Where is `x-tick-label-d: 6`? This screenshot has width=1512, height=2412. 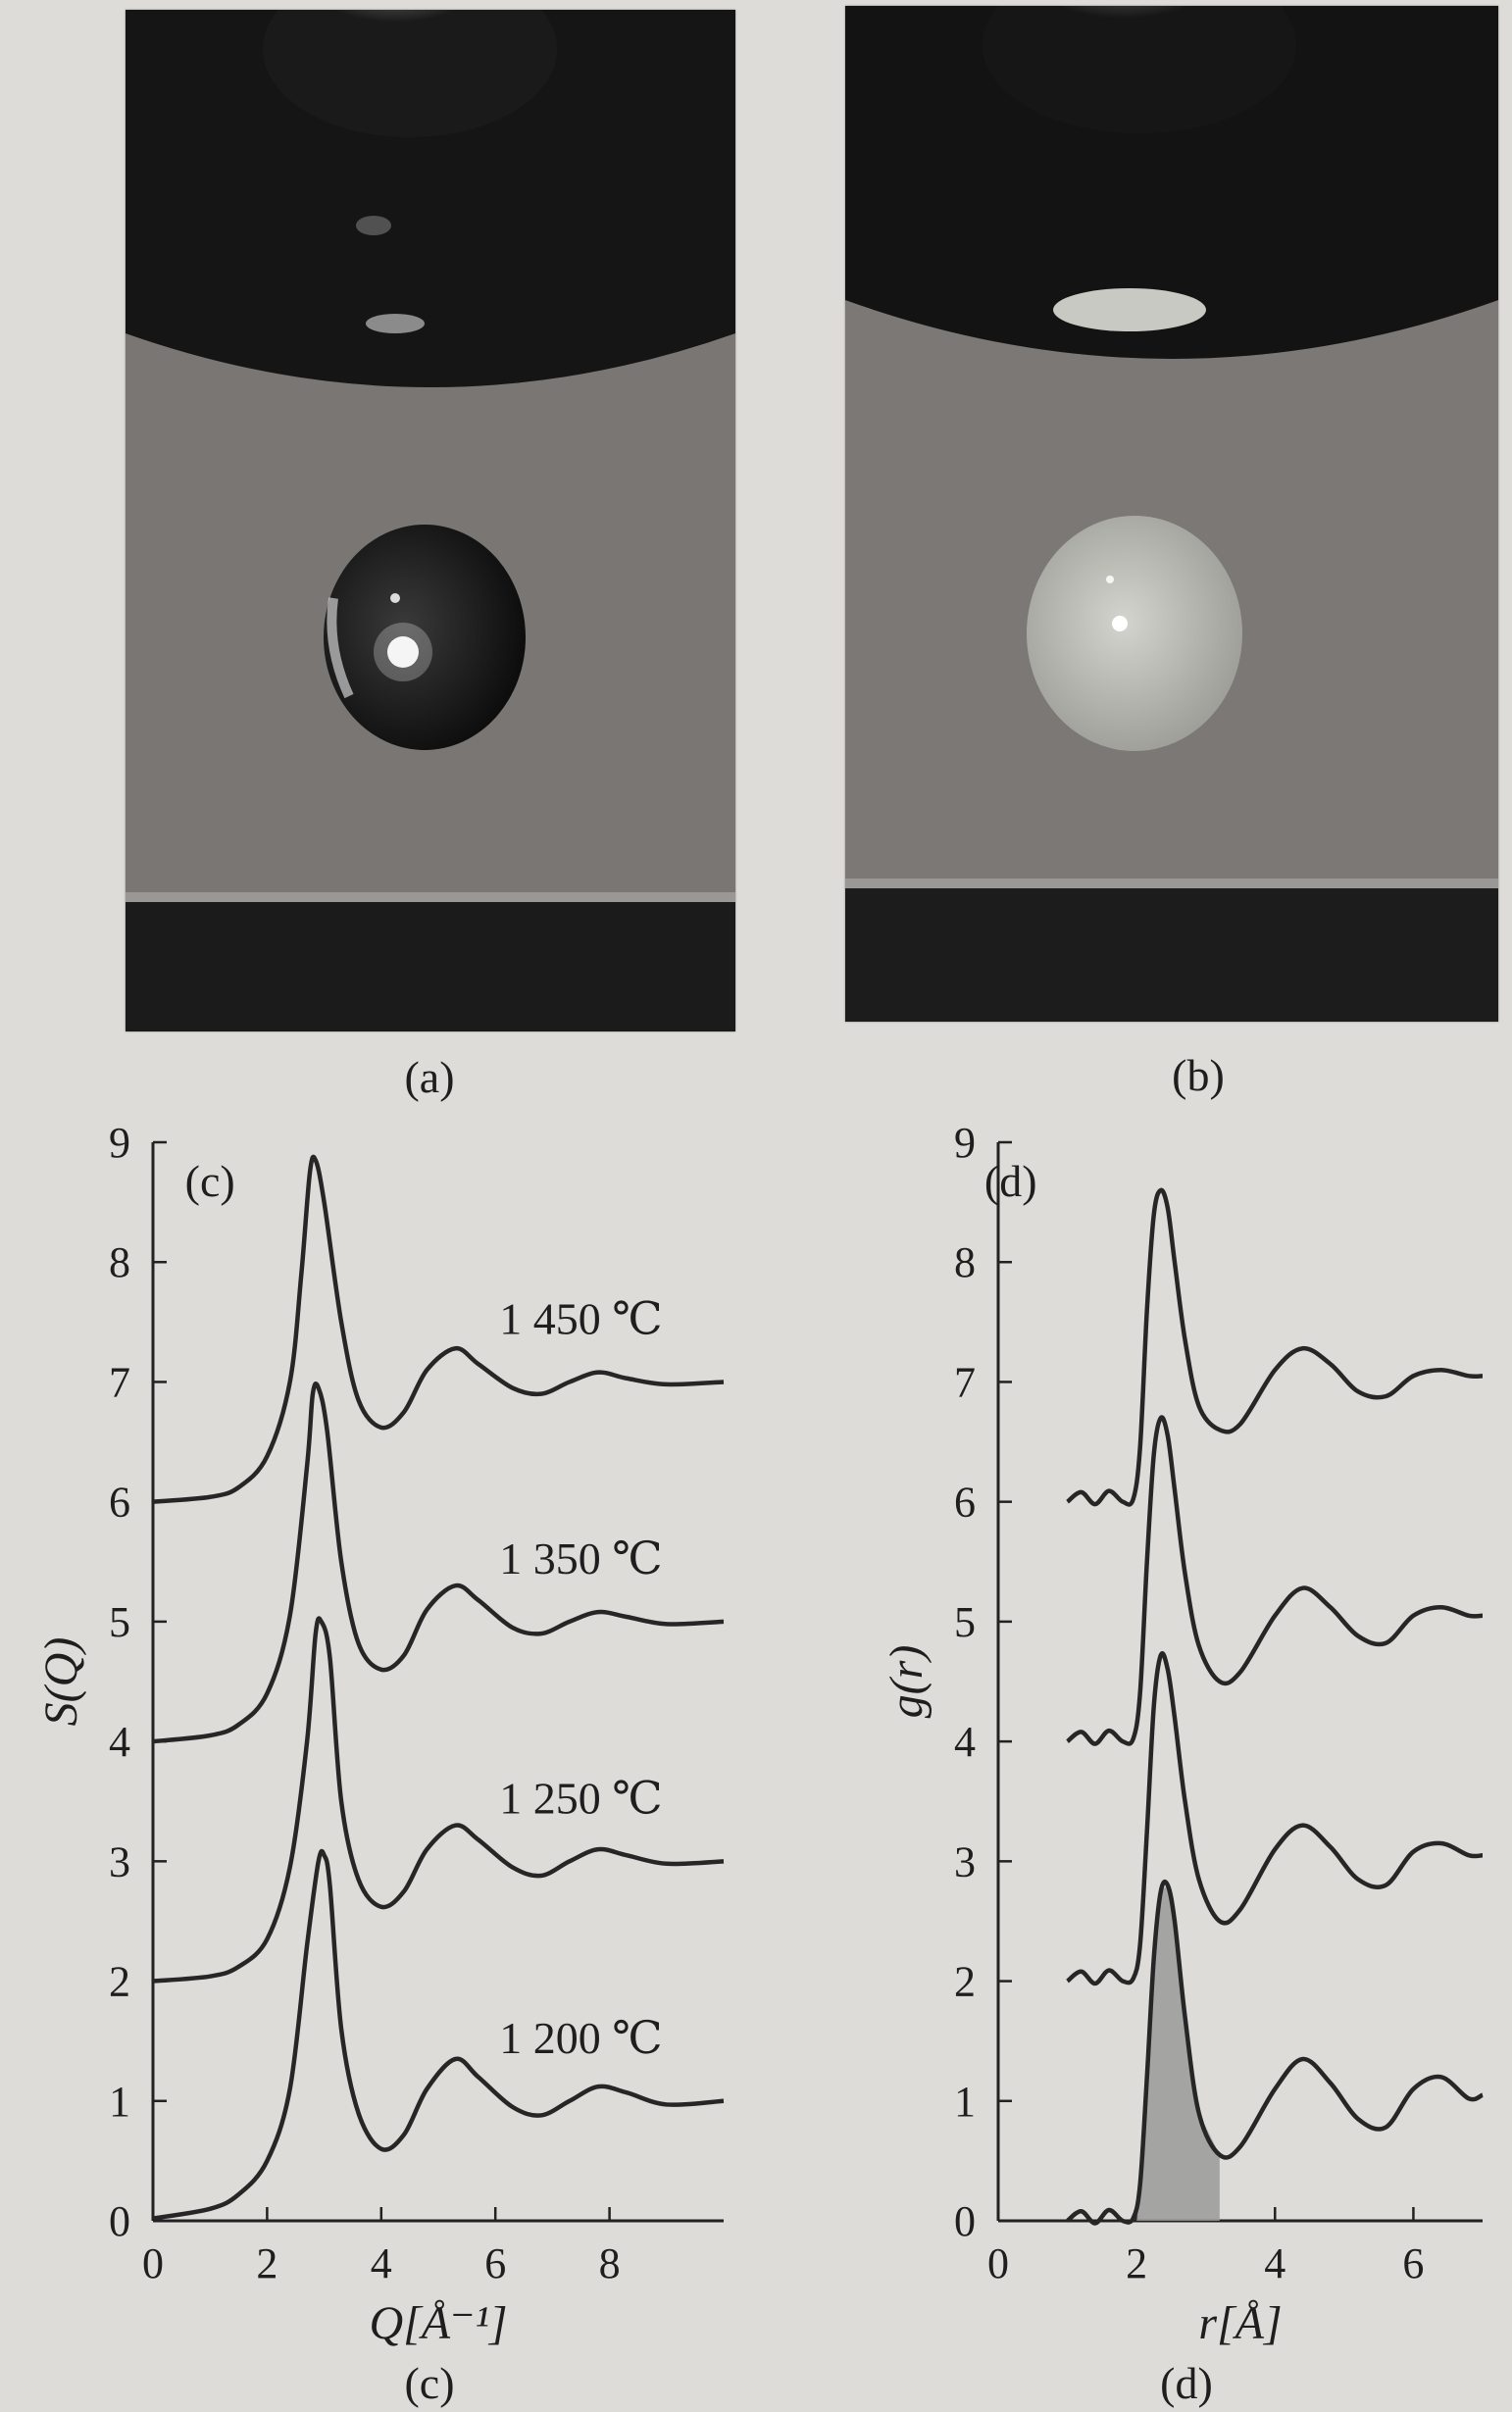 x-tick-label-d: 6 is located at coordinates (1413, 2263).